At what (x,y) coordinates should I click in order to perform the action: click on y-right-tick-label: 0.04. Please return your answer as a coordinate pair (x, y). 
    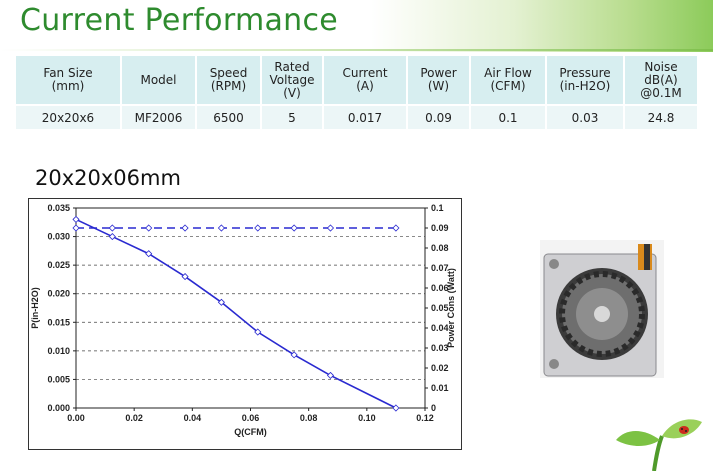
    Looking at the image, I should click on (440, 328).